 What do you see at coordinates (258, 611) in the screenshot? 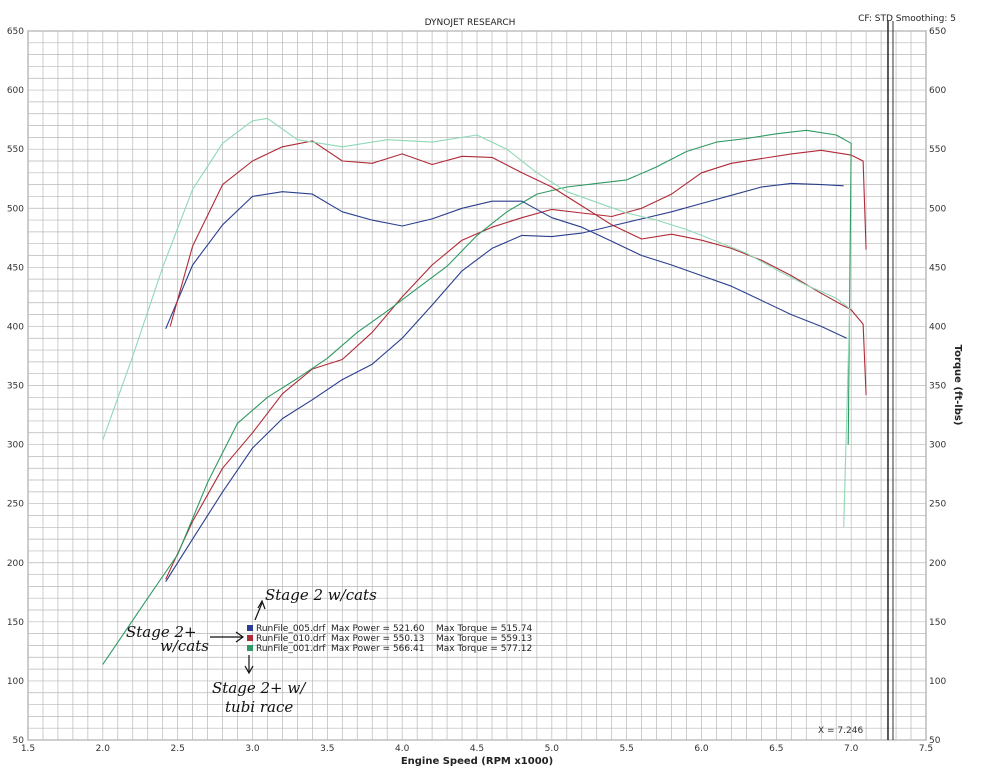
I see `note-arrow-stage2` at bounding box center [258, 611].